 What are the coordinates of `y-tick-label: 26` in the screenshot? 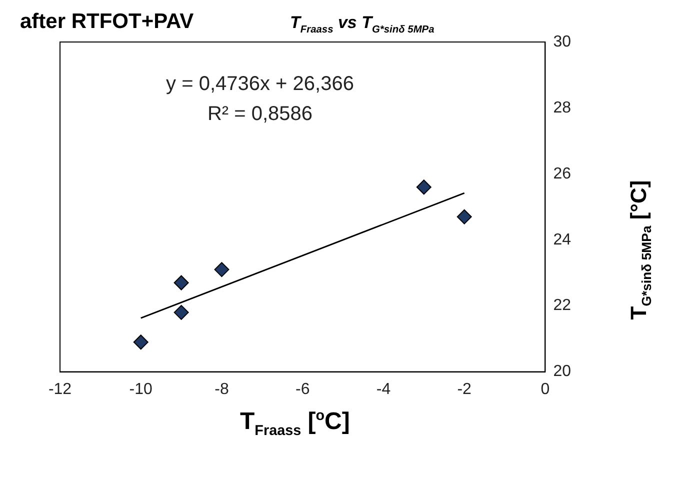 It's located at (562, 173).